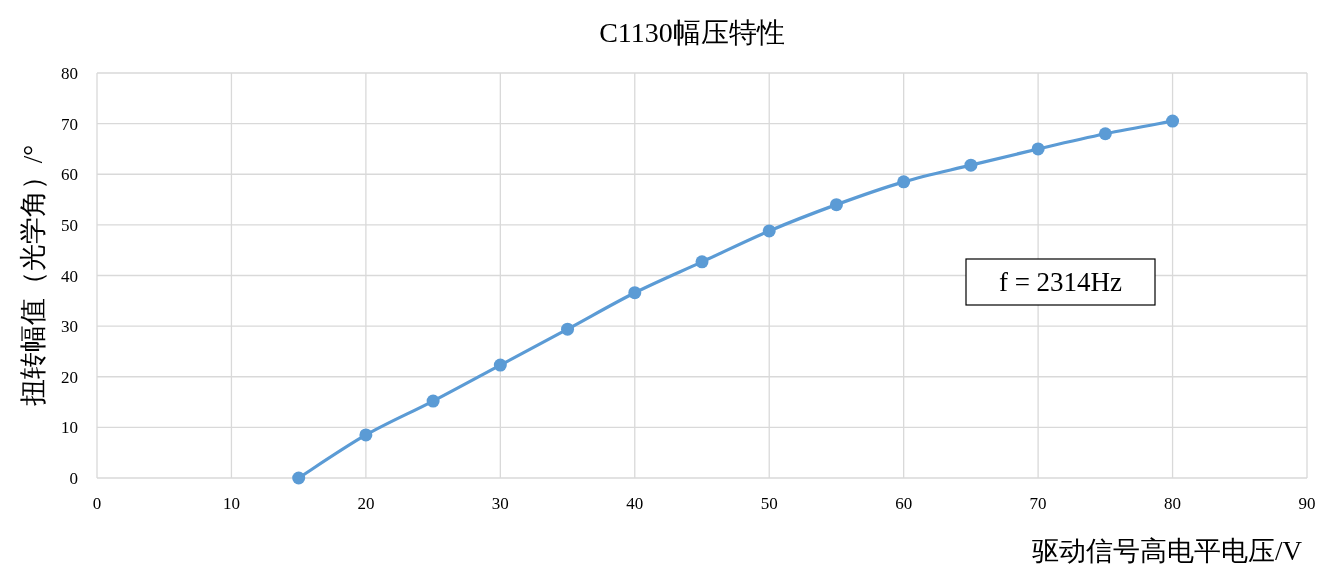 This screenshot has width=1320, height=566. Describe the element at coordinates (69, 175) in the screenshot. I see `y-tick-label: 60` at that location.